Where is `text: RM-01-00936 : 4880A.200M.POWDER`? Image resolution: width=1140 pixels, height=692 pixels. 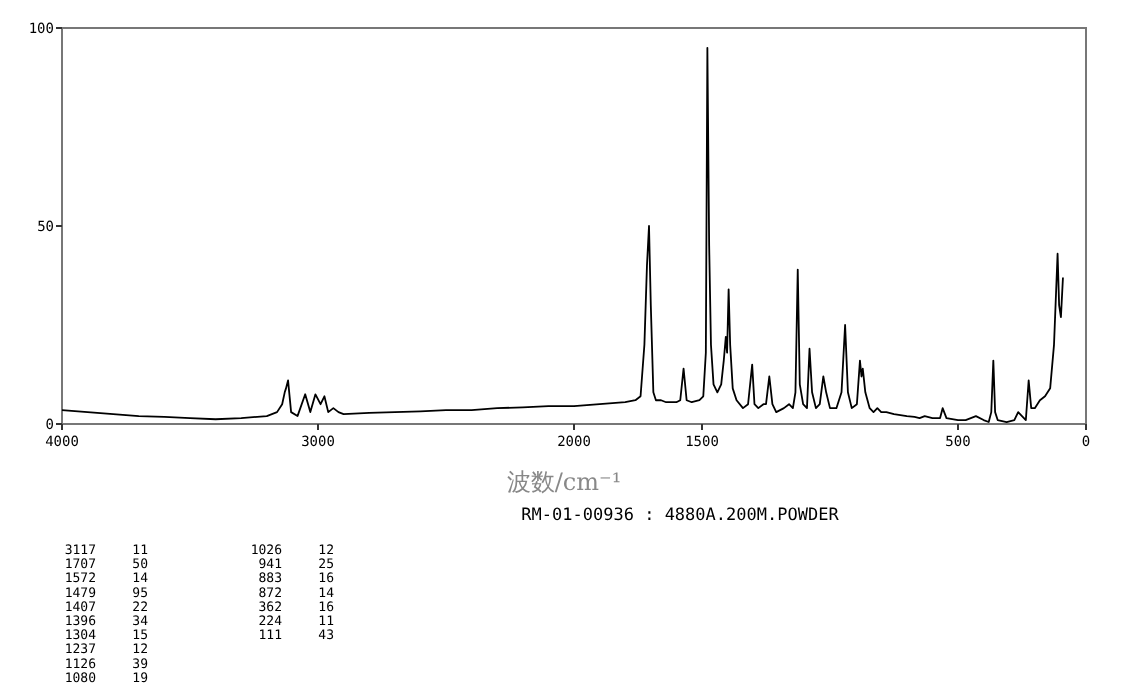
text: RM-01-00936 : 4880A.200M.POWDER is located at coordinates (681, 516).